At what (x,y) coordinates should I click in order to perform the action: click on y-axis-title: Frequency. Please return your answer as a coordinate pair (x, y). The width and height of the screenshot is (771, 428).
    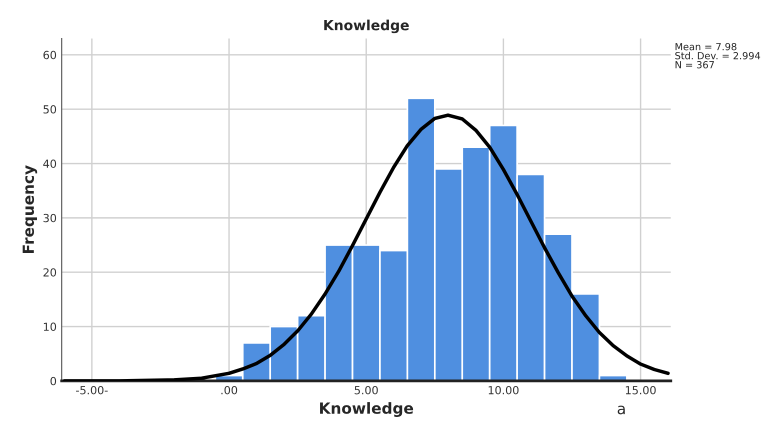
    Looking at the image, I should click on (30, 209).